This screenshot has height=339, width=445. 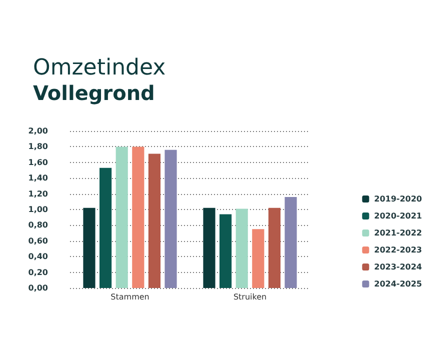 I want to click on y-tick-label: 0,20, so click(x=38, y=272).